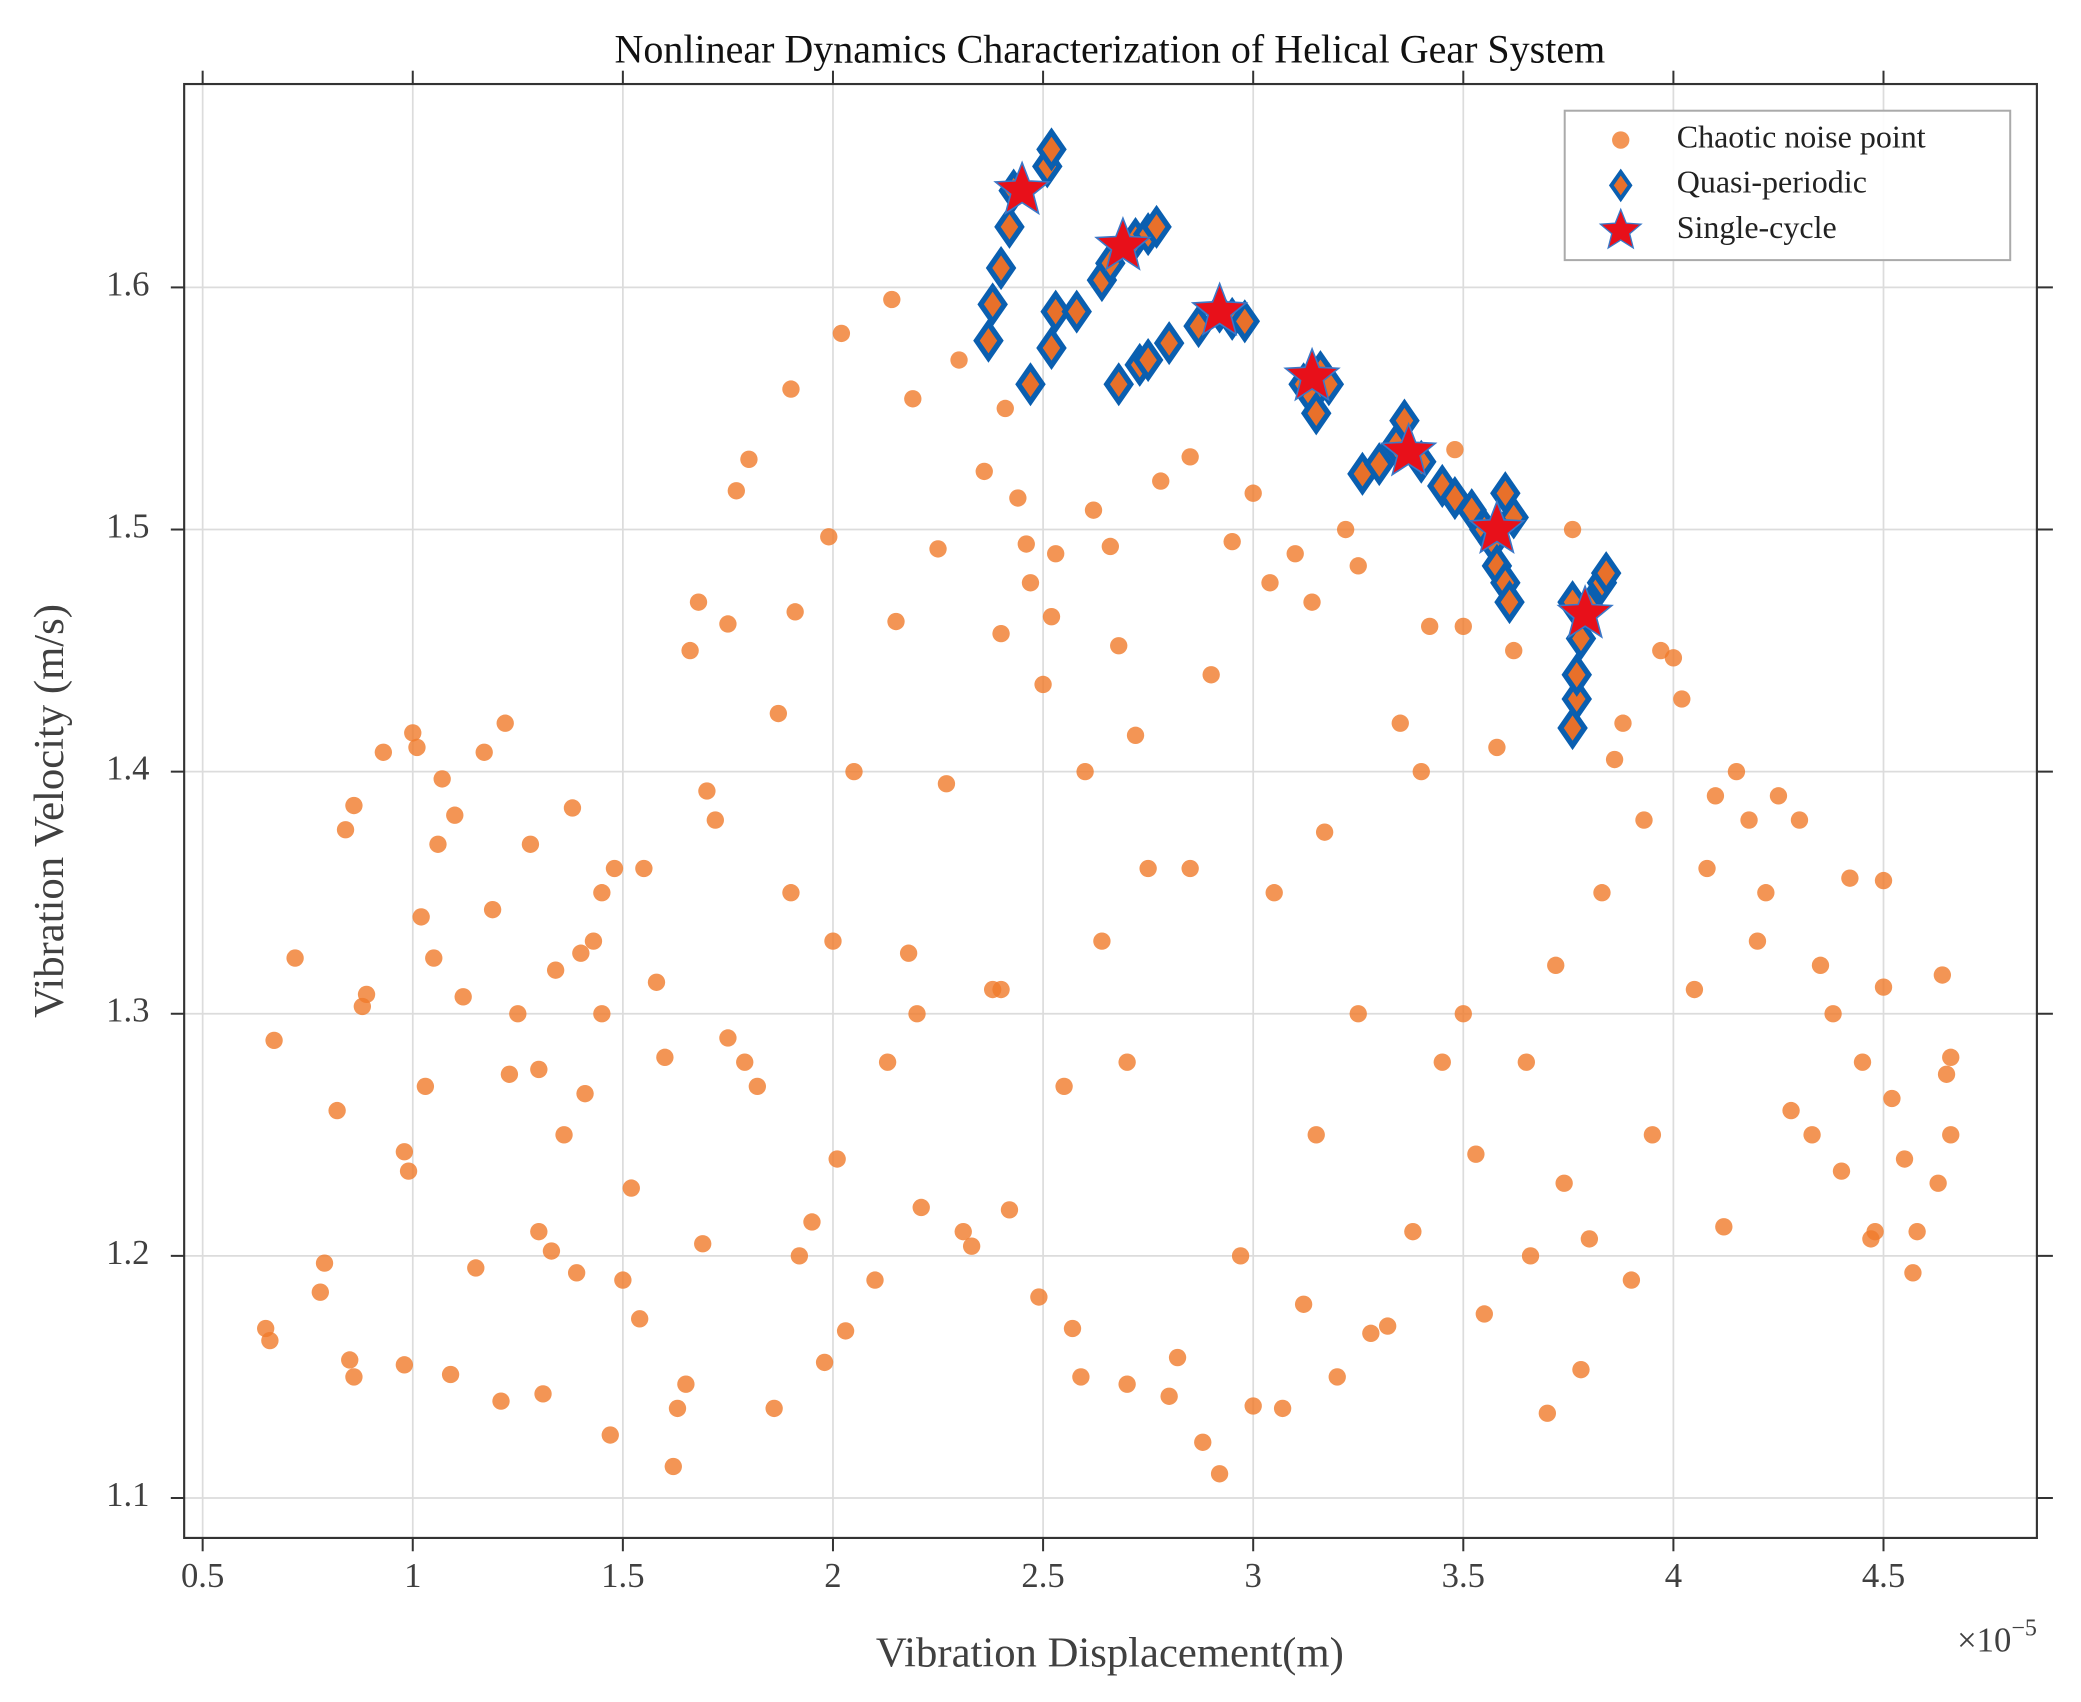 The image size is (2081, 1702). What do you see at coordinates (1801, 136) in the screenshot?
I see `legend-label: Chaotic noise point` at bounding box center [1801, 136].